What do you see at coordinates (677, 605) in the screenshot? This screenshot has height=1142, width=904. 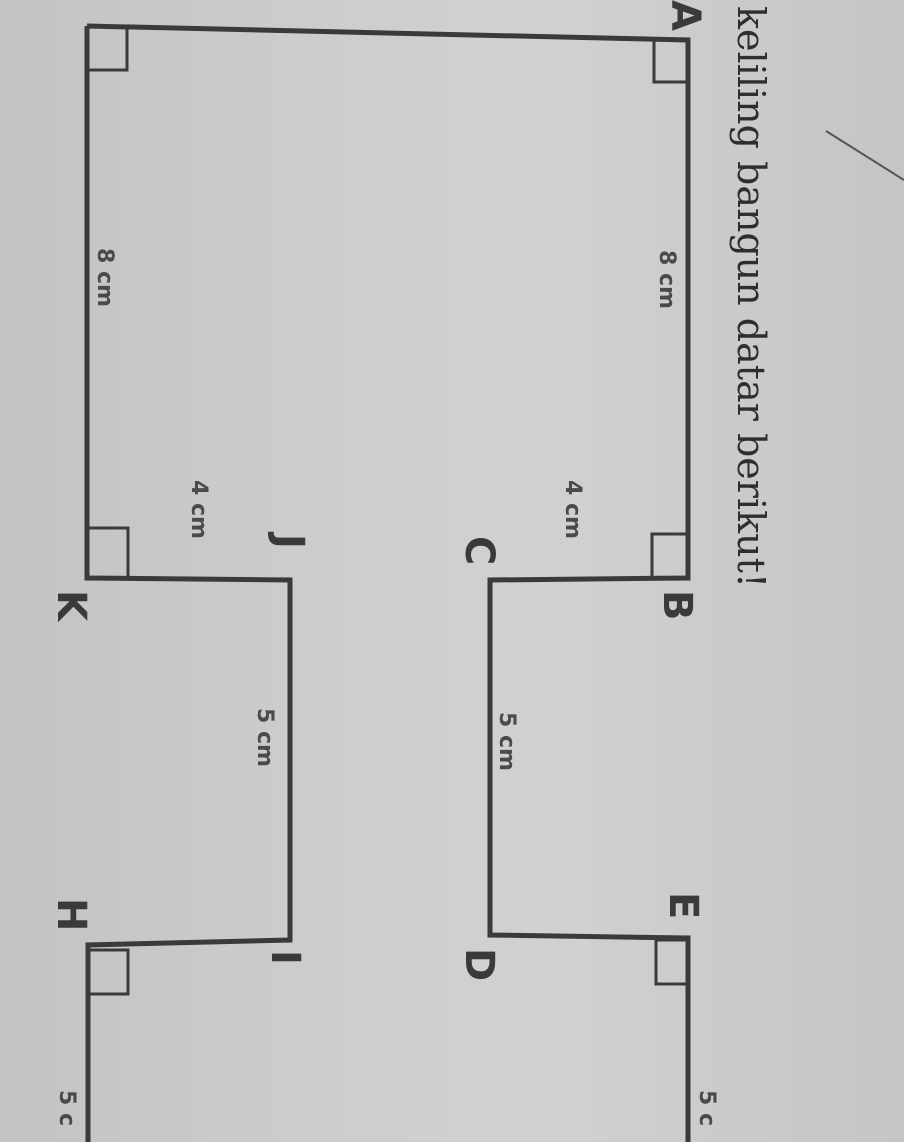 I see `vertex-label-b: B` at bounding box center [677, 605].